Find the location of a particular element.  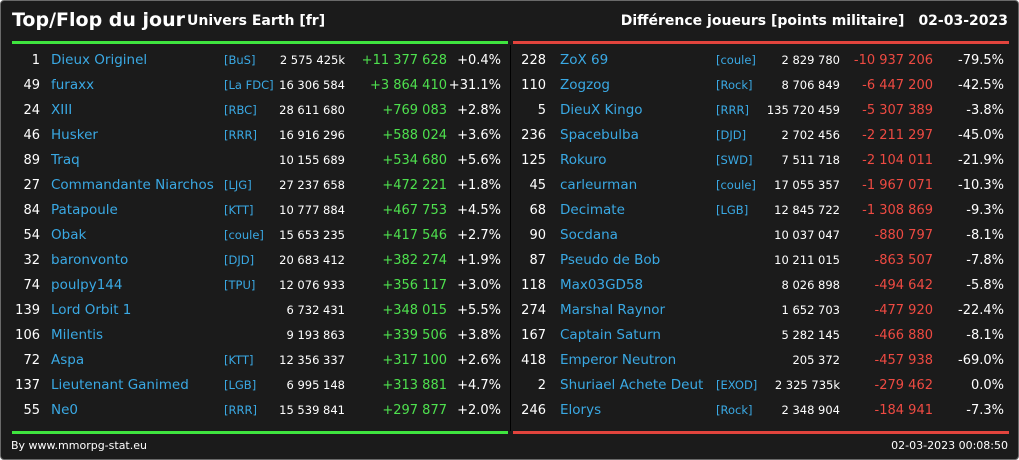

percent-change: -7.3% is located at coordinates (985, 410).